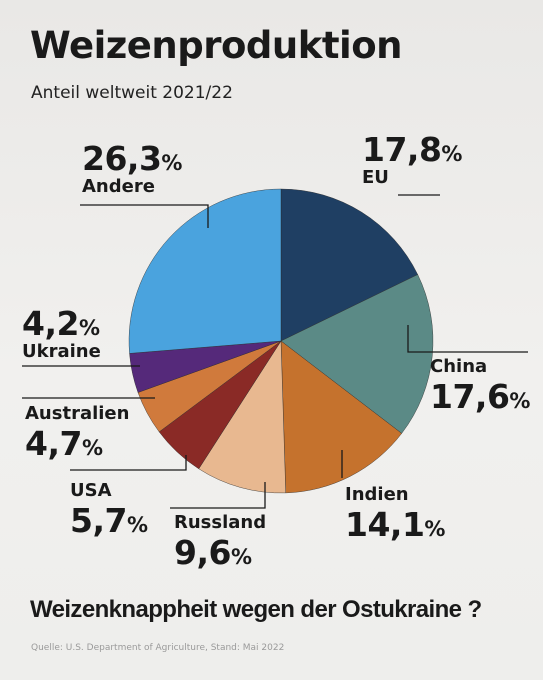 This screenshot has height=680, width=543. What do you see at coordinates (144, 216) in the screenshot?
I see `leader-line-andere` at bounding box center [144, 216].